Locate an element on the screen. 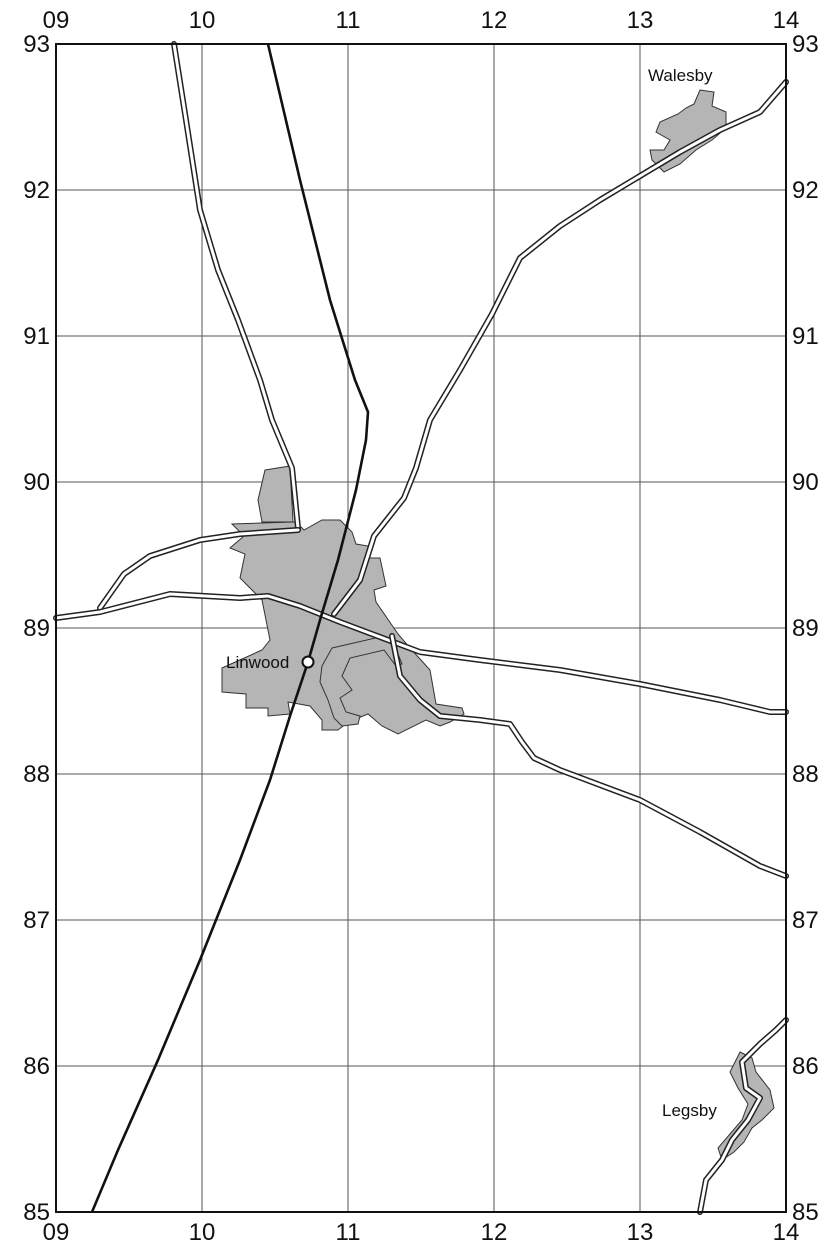 This screenshot has height=1252, width=838. easting-label-bottom: 10 is located at coordinates (202, 1232).